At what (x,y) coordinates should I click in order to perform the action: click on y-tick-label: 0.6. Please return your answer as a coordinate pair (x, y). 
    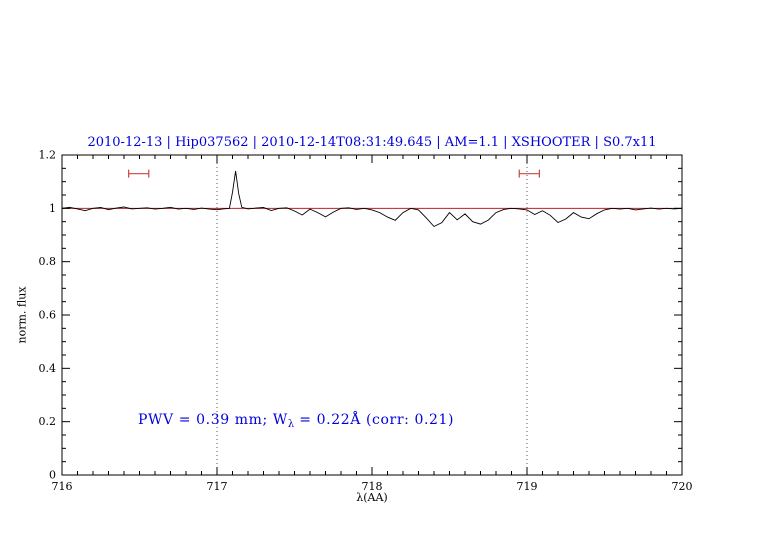
    Looking at the image, I should click on (48, 315).